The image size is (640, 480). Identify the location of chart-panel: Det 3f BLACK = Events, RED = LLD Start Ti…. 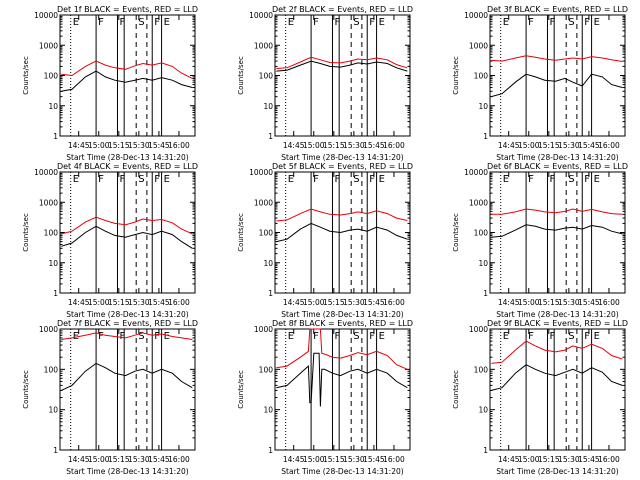
(540, 83).